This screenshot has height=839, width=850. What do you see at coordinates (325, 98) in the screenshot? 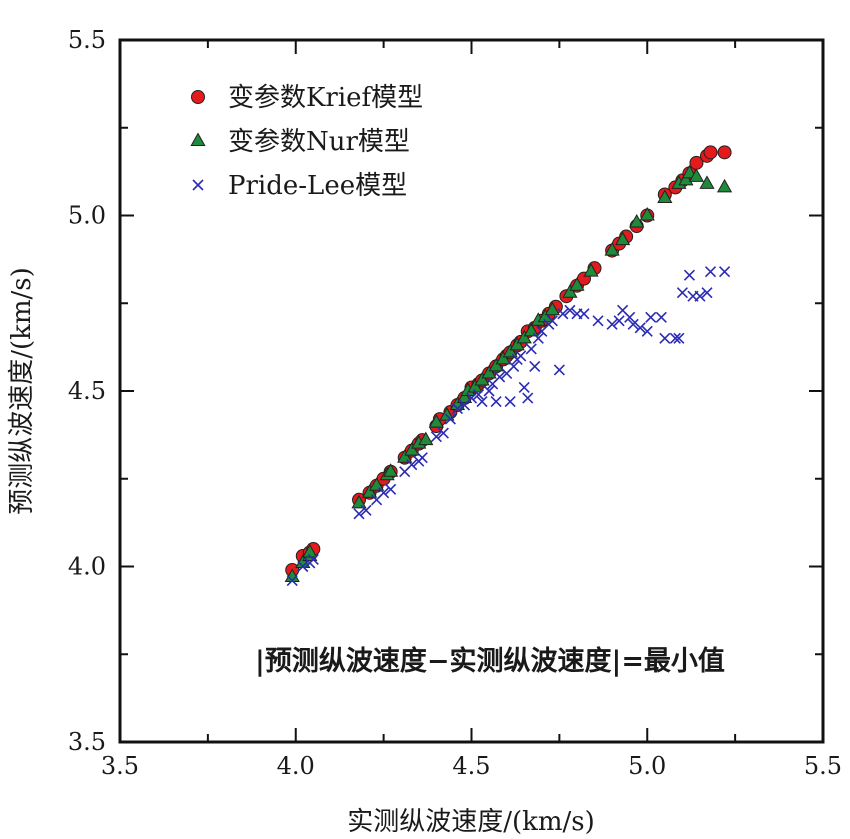
I see `legend-label: 变参数Krief模型` at bounding box center [325, 98].